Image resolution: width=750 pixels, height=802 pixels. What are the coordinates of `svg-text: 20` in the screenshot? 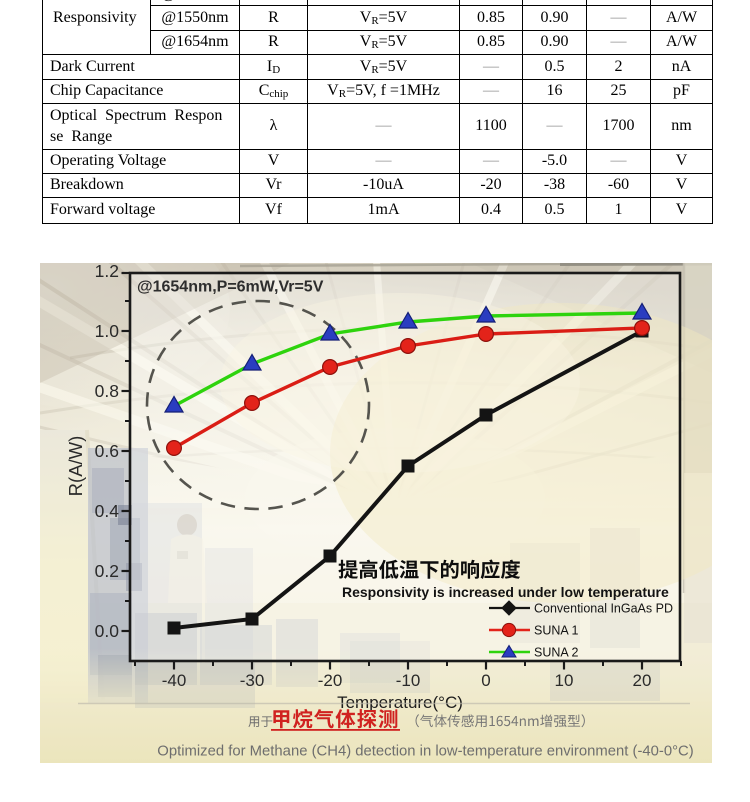 It's located at (642, 680).